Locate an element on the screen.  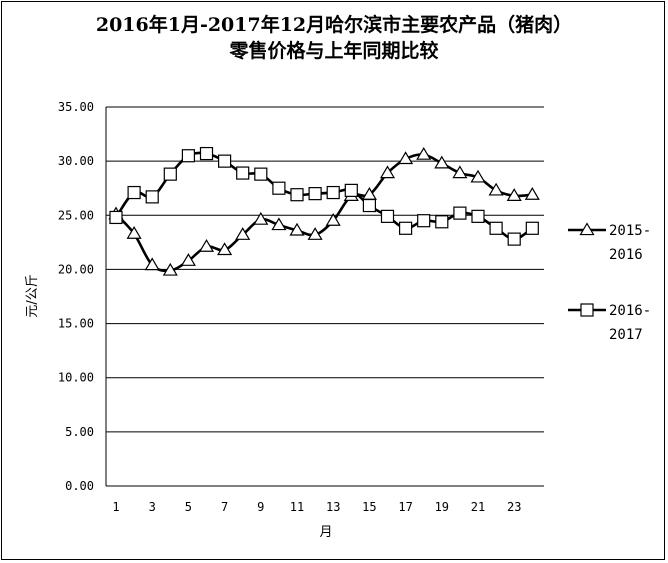
x-tick-label: 15 is located at coordinates (369, 507).